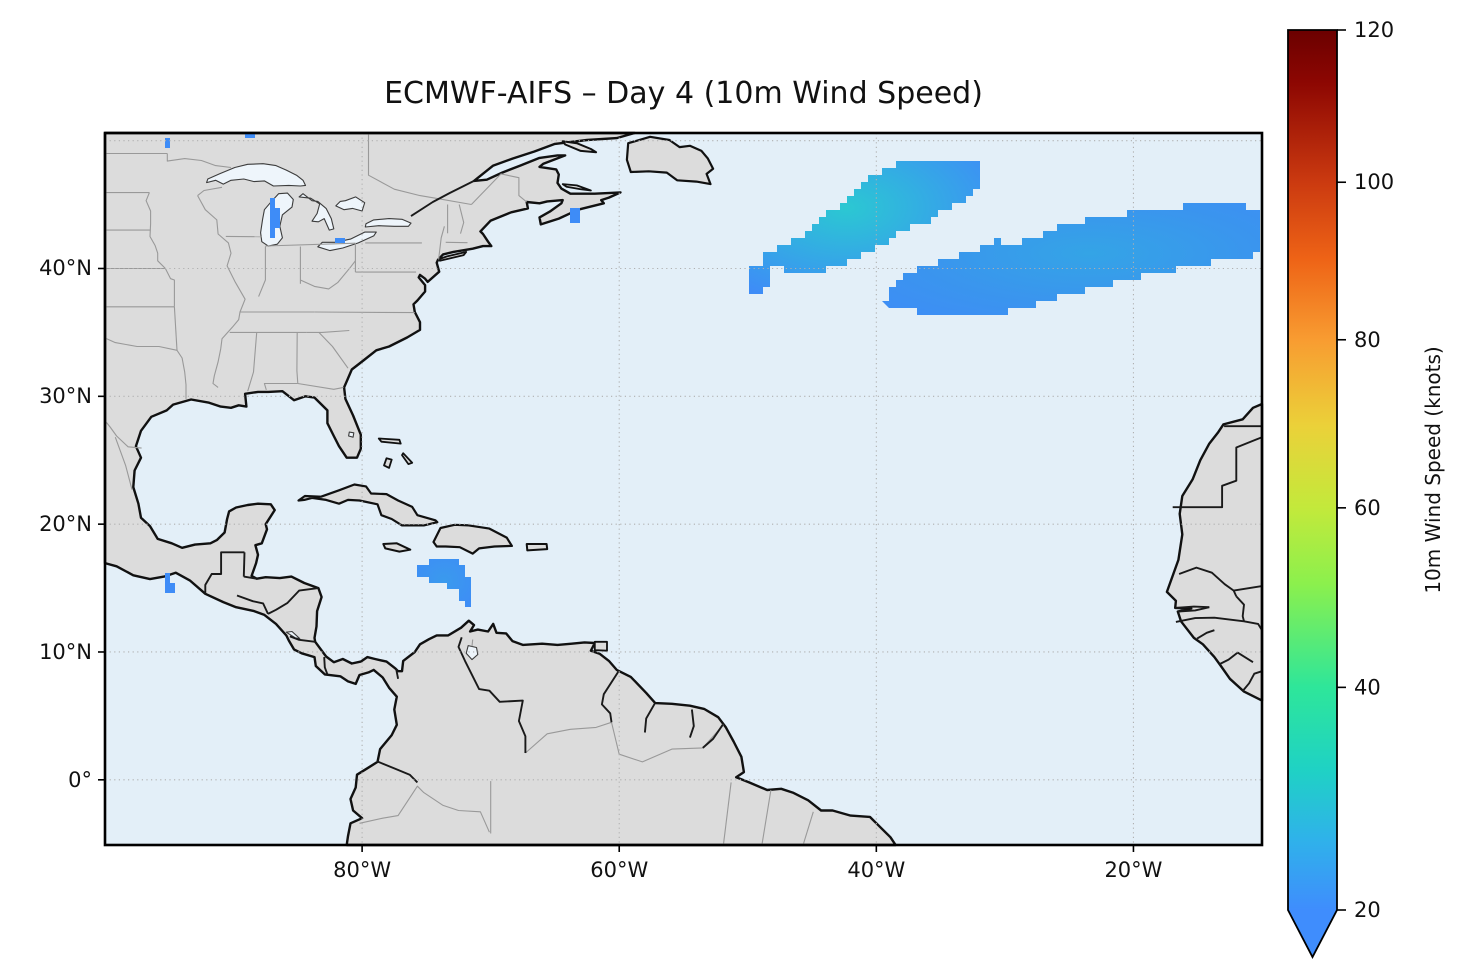 The height and width of the screenshot is (974, 1467). Describe the element at coordinates (1367, 910) in the screenshot. I see `colorbar-tick-label: 20` at that location.